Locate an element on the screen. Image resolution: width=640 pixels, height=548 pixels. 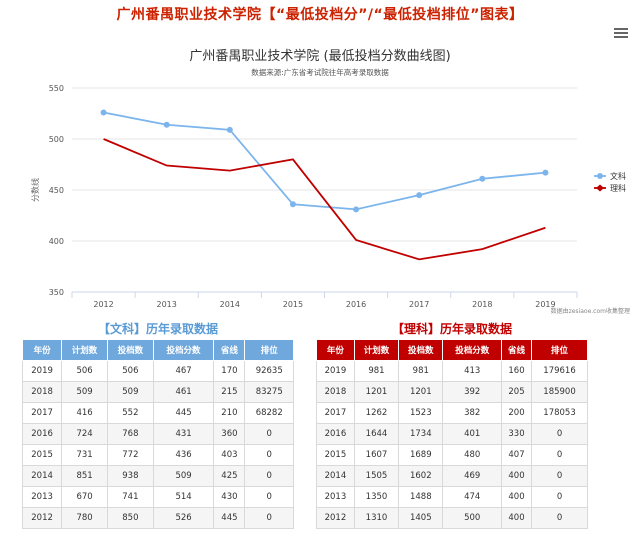
table-cell: 474 is located at coordinates (472, 497).